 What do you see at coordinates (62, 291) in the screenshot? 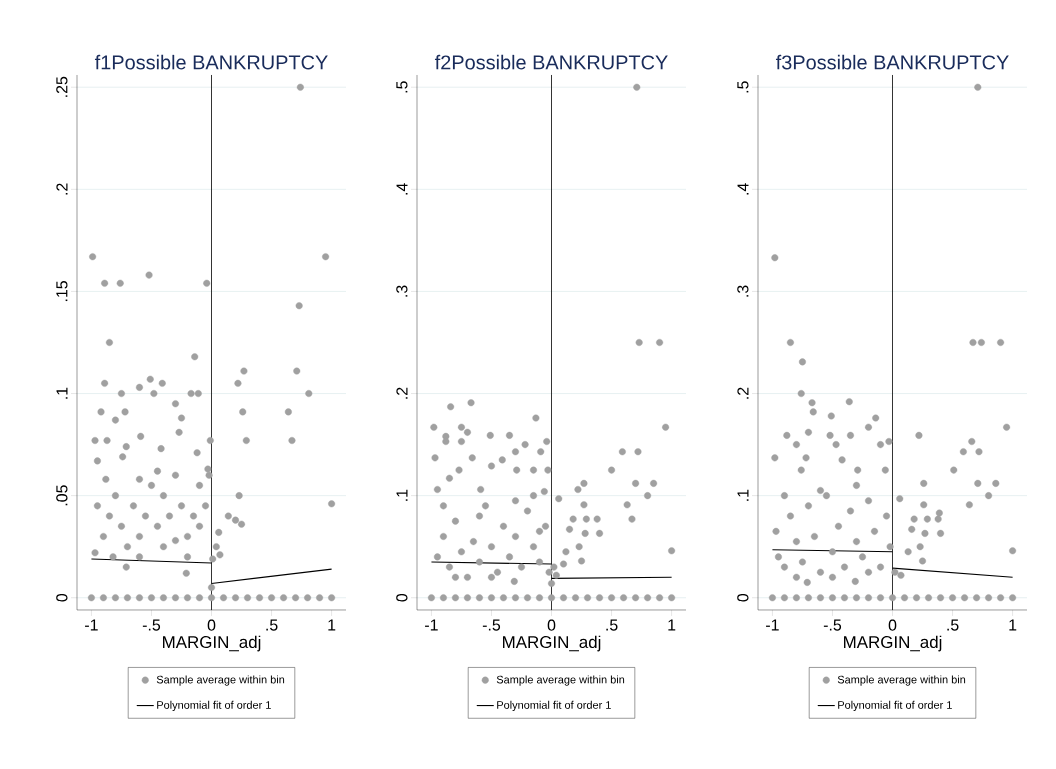
I see `y-tick-label: .15` at bounding box center [62, 291].